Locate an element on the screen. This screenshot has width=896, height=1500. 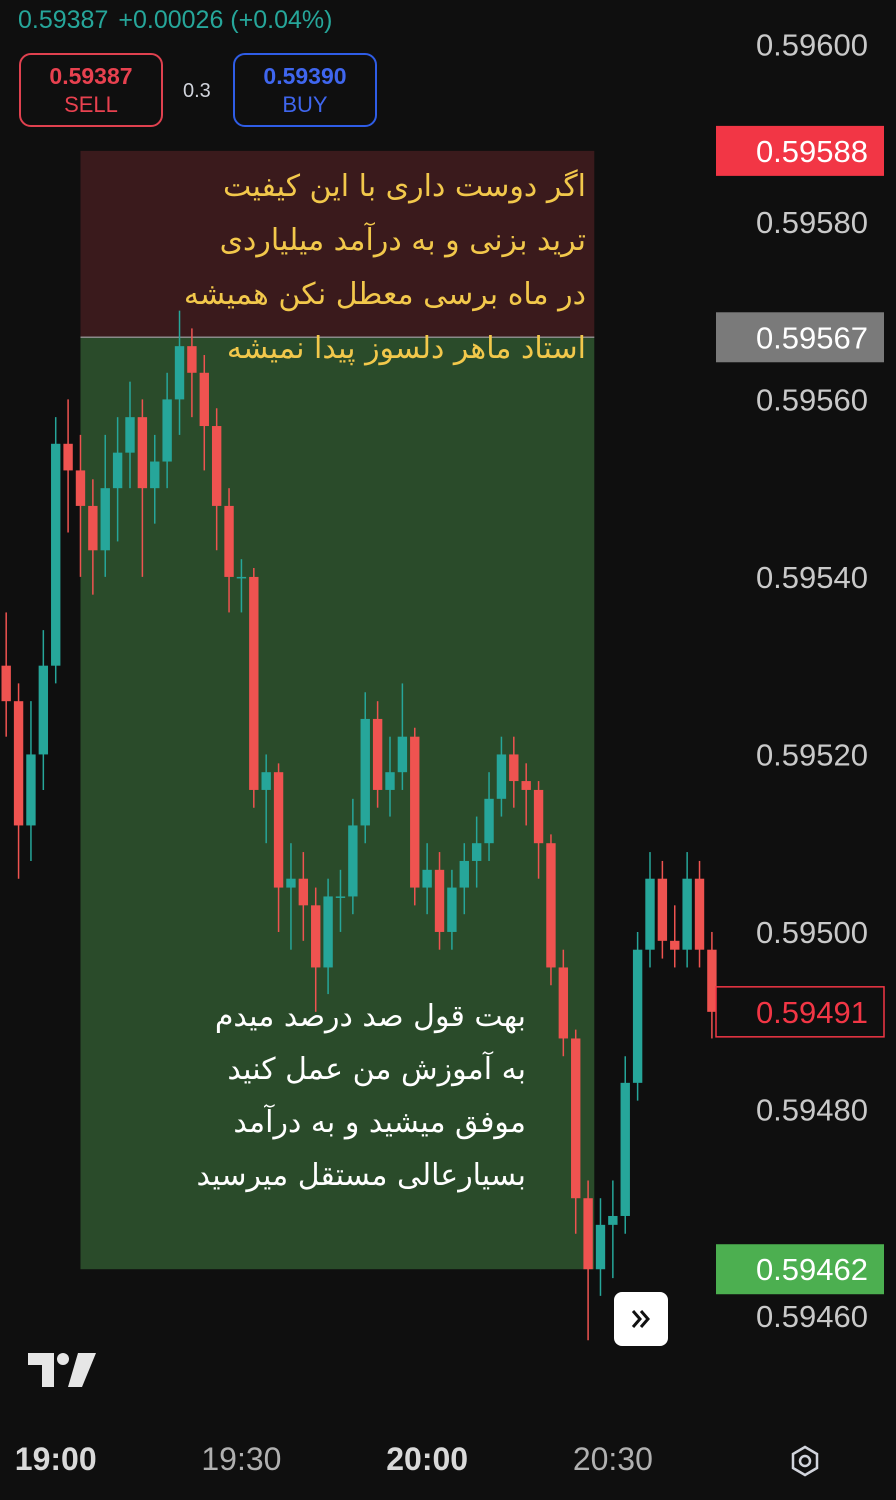
sell-price: 0.59387 is located at coordinates (91, 76).